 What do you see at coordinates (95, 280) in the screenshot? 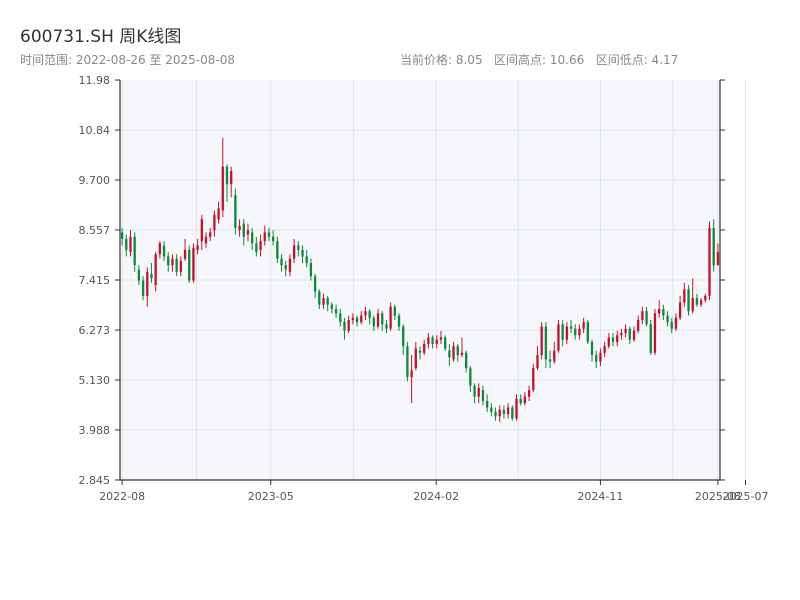
I see `y-tick-label: 7.415` at bounding box center [95, 280].